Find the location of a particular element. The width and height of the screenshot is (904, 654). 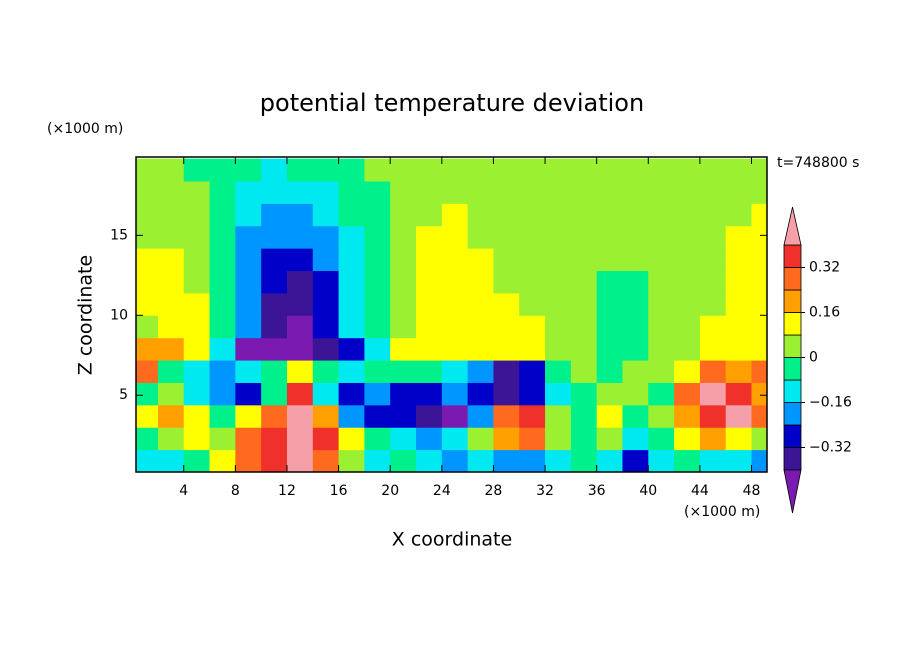

x-tick-label: 40 is located at coordinates (648, 491).